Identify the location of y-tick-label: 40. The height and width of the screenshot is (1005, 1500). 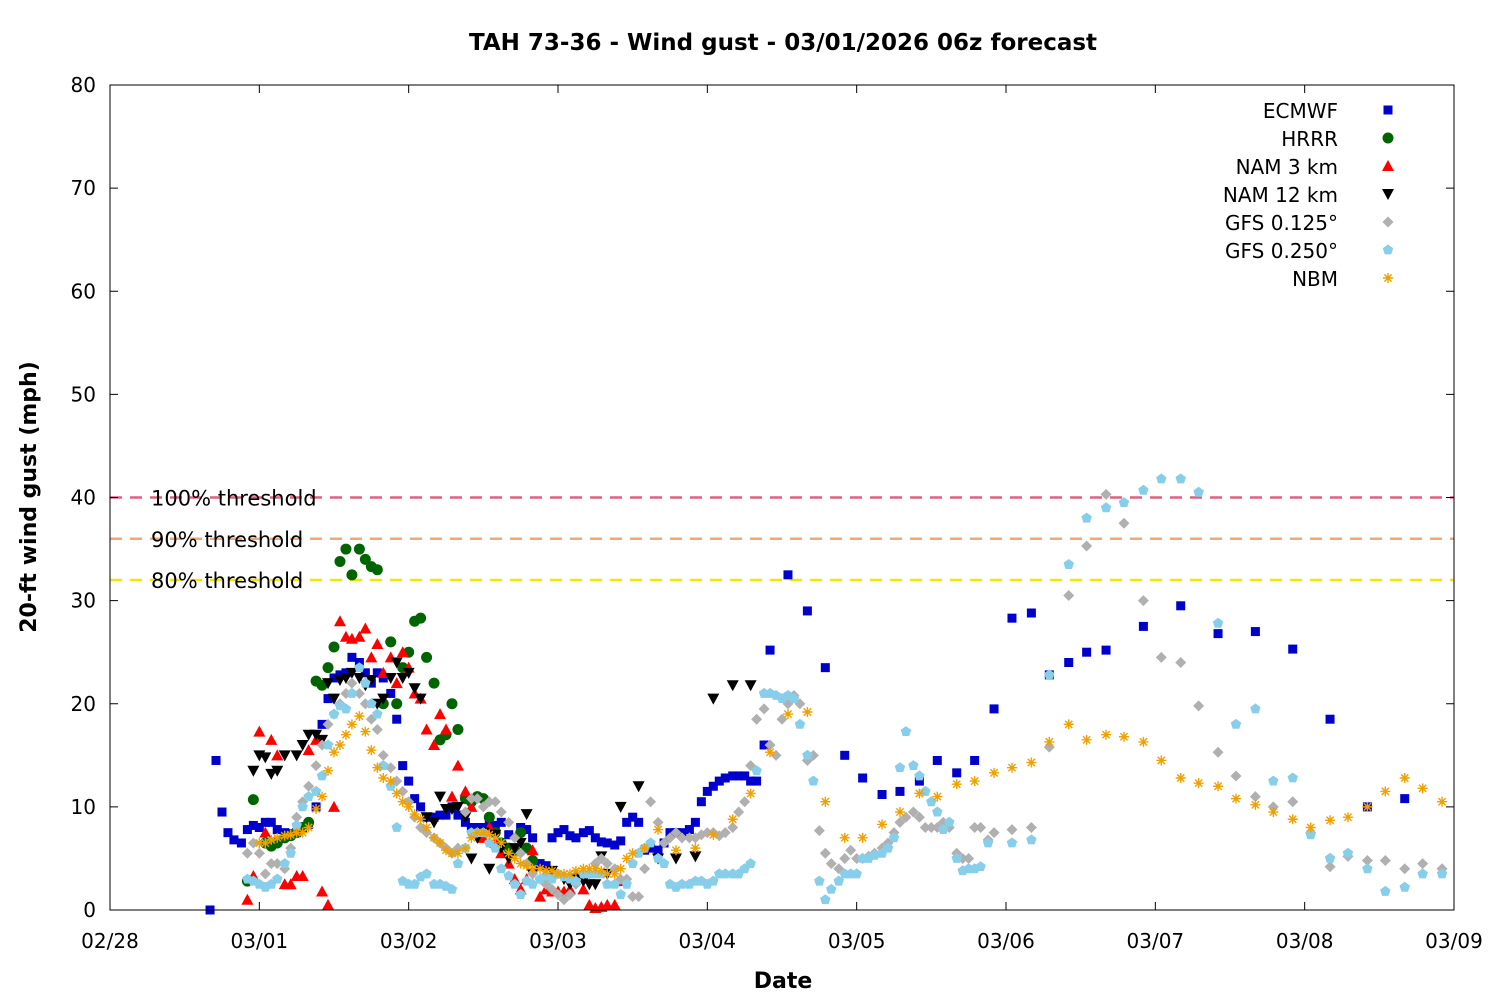
(83, 498).